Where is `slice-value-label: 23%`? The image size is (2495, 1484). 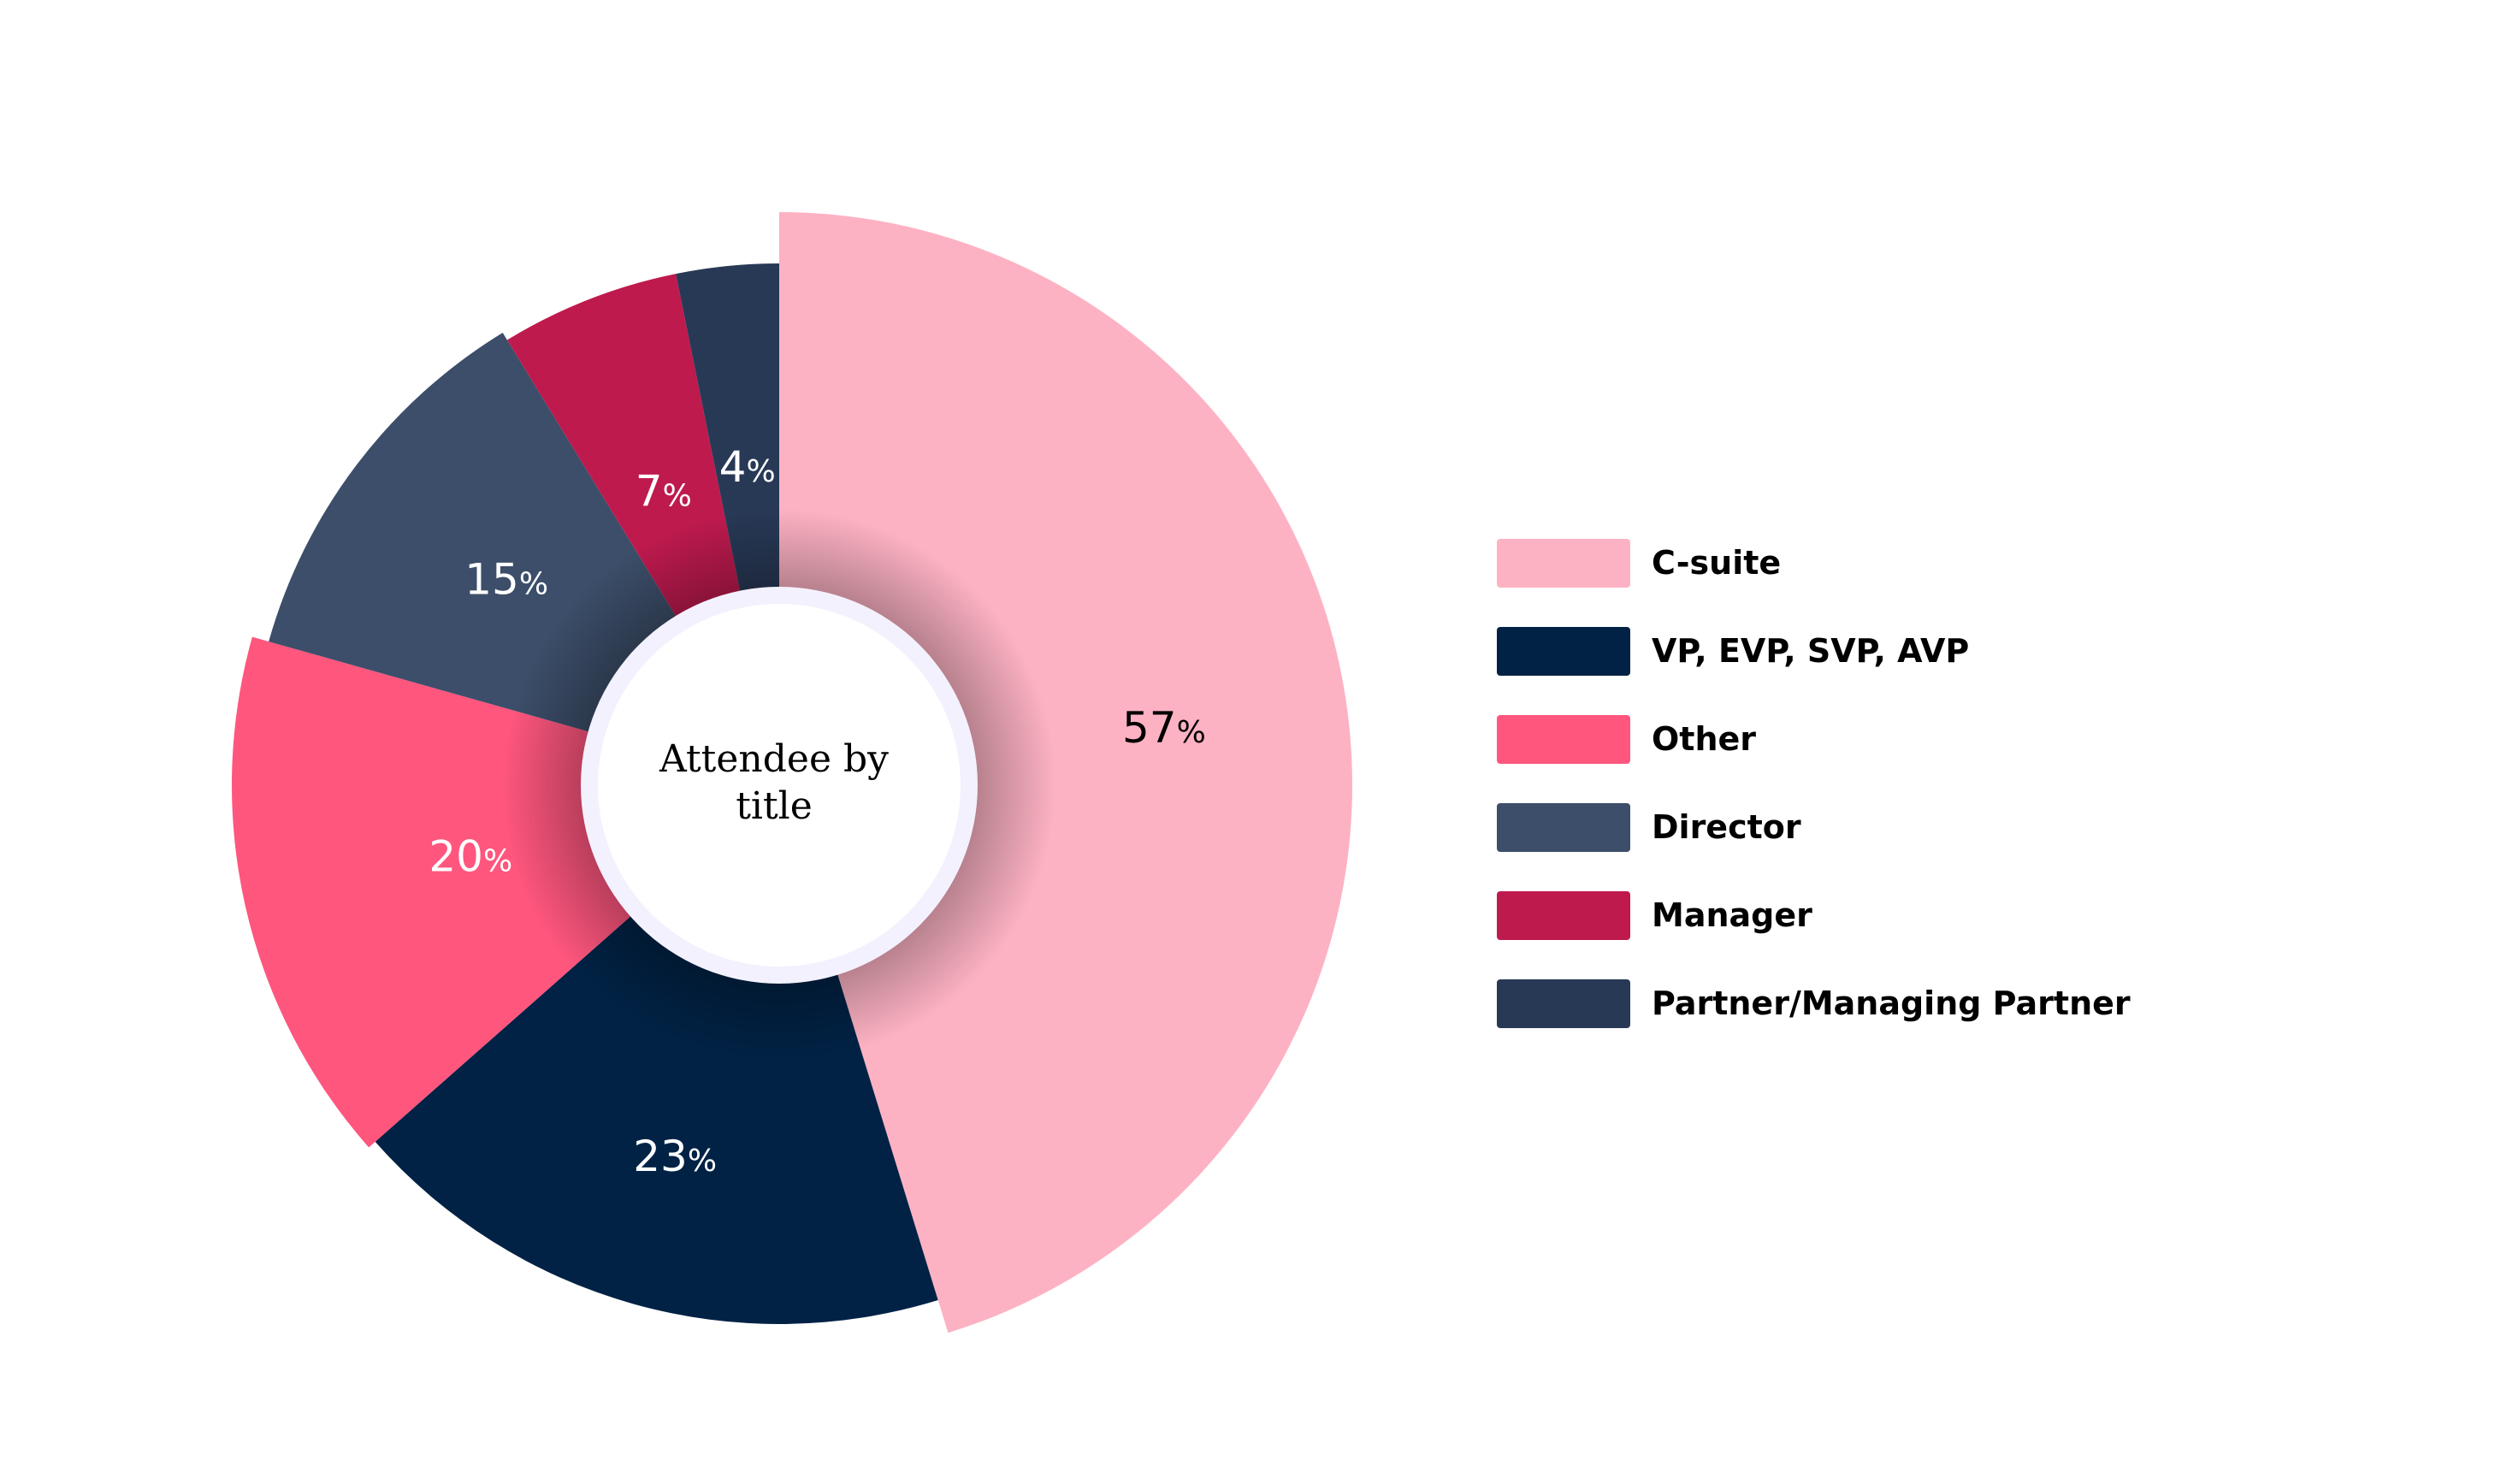 slice-value-label: 23% is located at coordinates (675, 1156).